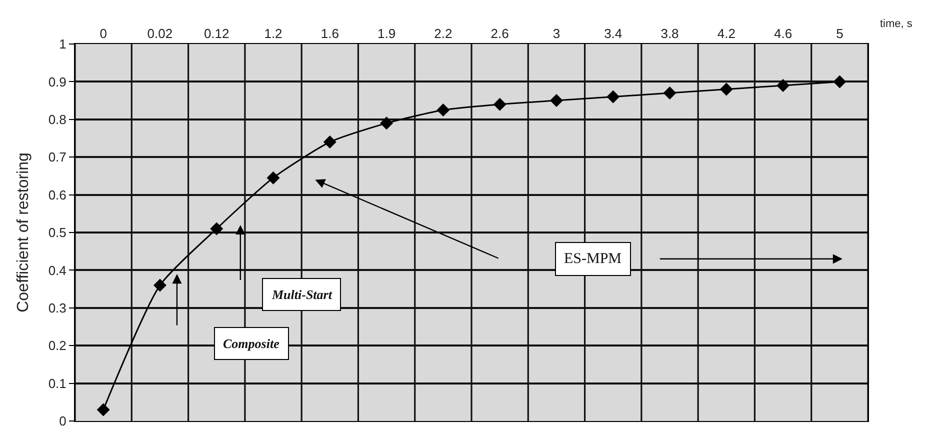  What do you see at coordinates (251, 343) in the screenshot?
I see `annotation: Composite` at bounding box center [251, 343].